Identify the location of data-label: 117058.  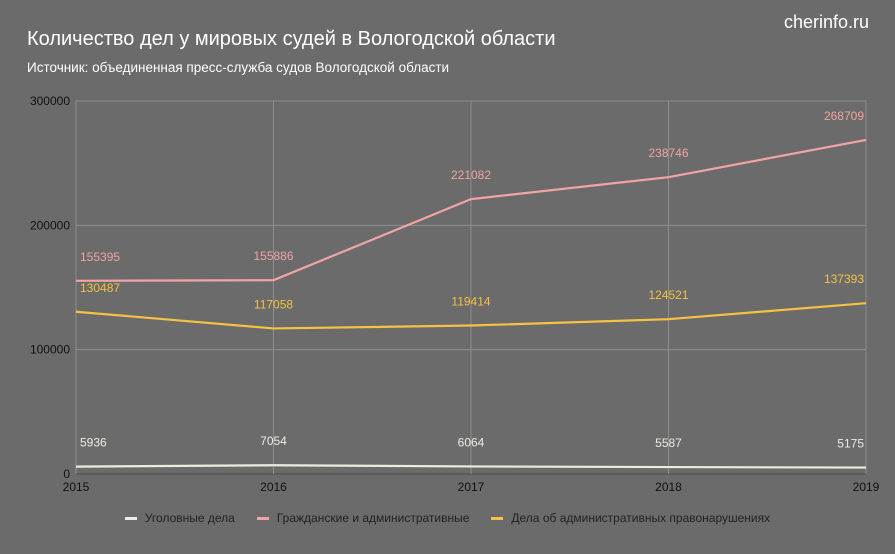
(273, 304).